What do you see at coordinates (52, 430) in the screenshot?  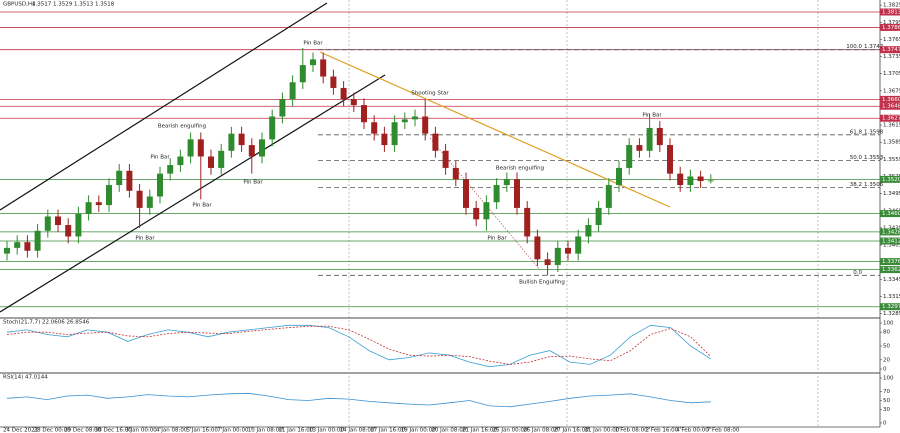 I see `x-tick-label: 28 Dec 00:00` at bounding box center [52, 430].